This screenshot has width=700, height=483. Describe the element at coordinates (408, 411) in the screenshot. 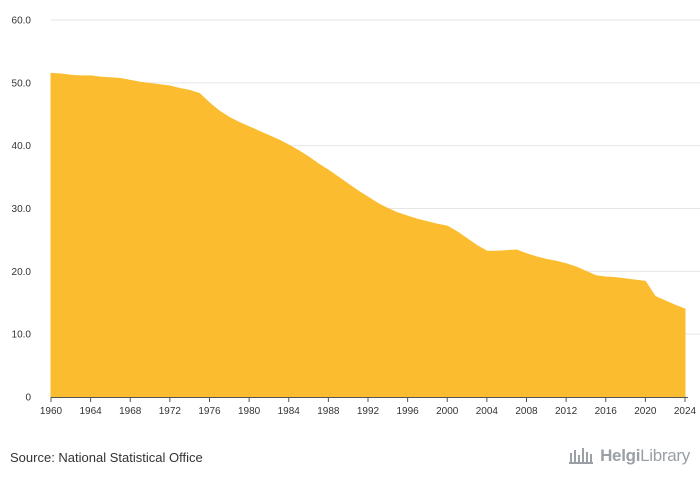

I see `x-tick-label: 1996` at that location.